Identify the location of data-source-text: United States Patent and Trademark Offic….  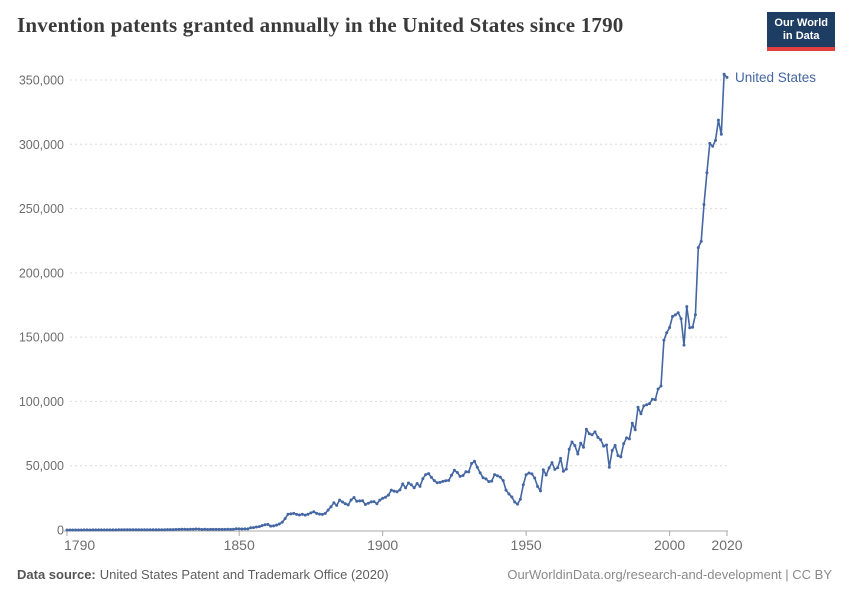
(244, 574).